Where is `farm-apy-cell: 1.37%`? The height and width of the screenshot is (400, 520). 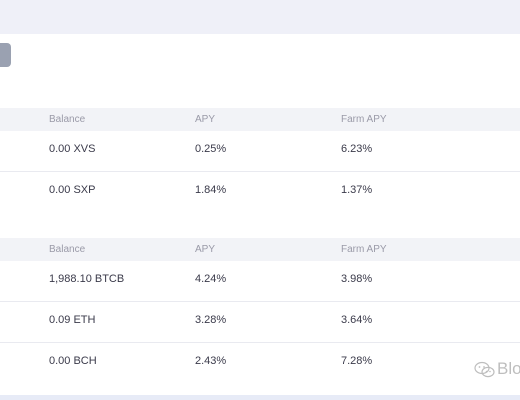 farm-apy-cell: 1.37% is located at coordinates (357, 190).